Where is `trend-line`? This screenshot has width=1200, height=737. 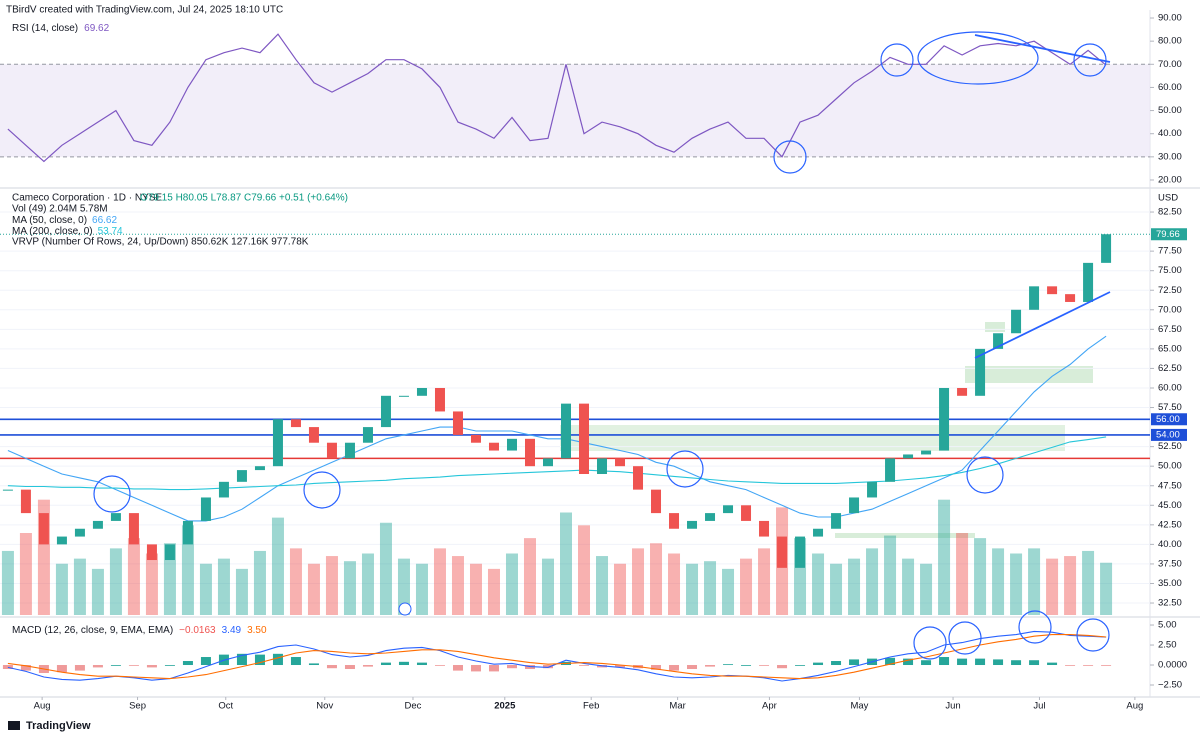
trend-line is located at coordinates (1042, 325).